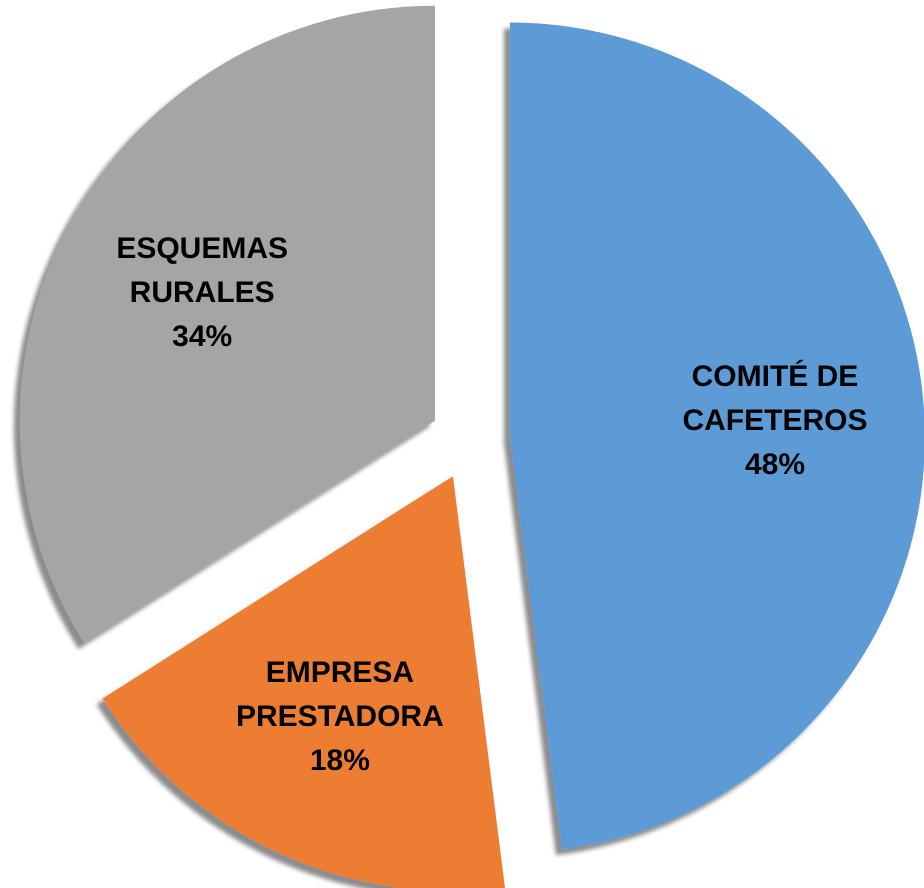  What do you see at coordinates (775, 398) in the screenshot?
I see `category-label: COMITÉ DE CAFETEROS` at bounding box center [775, 398].